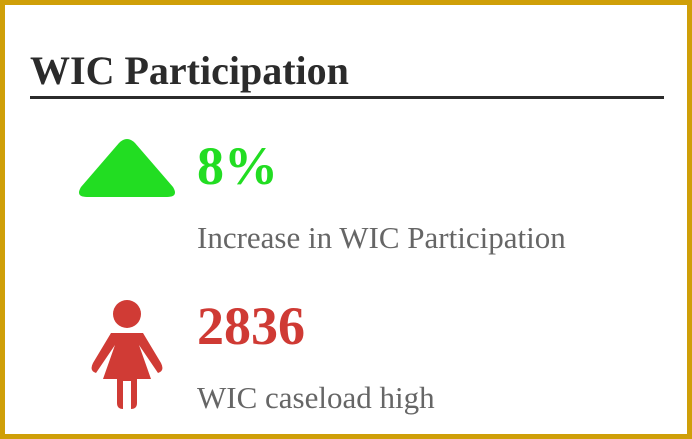 The height and width of the screenshot is (439, 692). Describe the element at coordinates (347, 97) in the screenshot. I see `title-underline` at that location.